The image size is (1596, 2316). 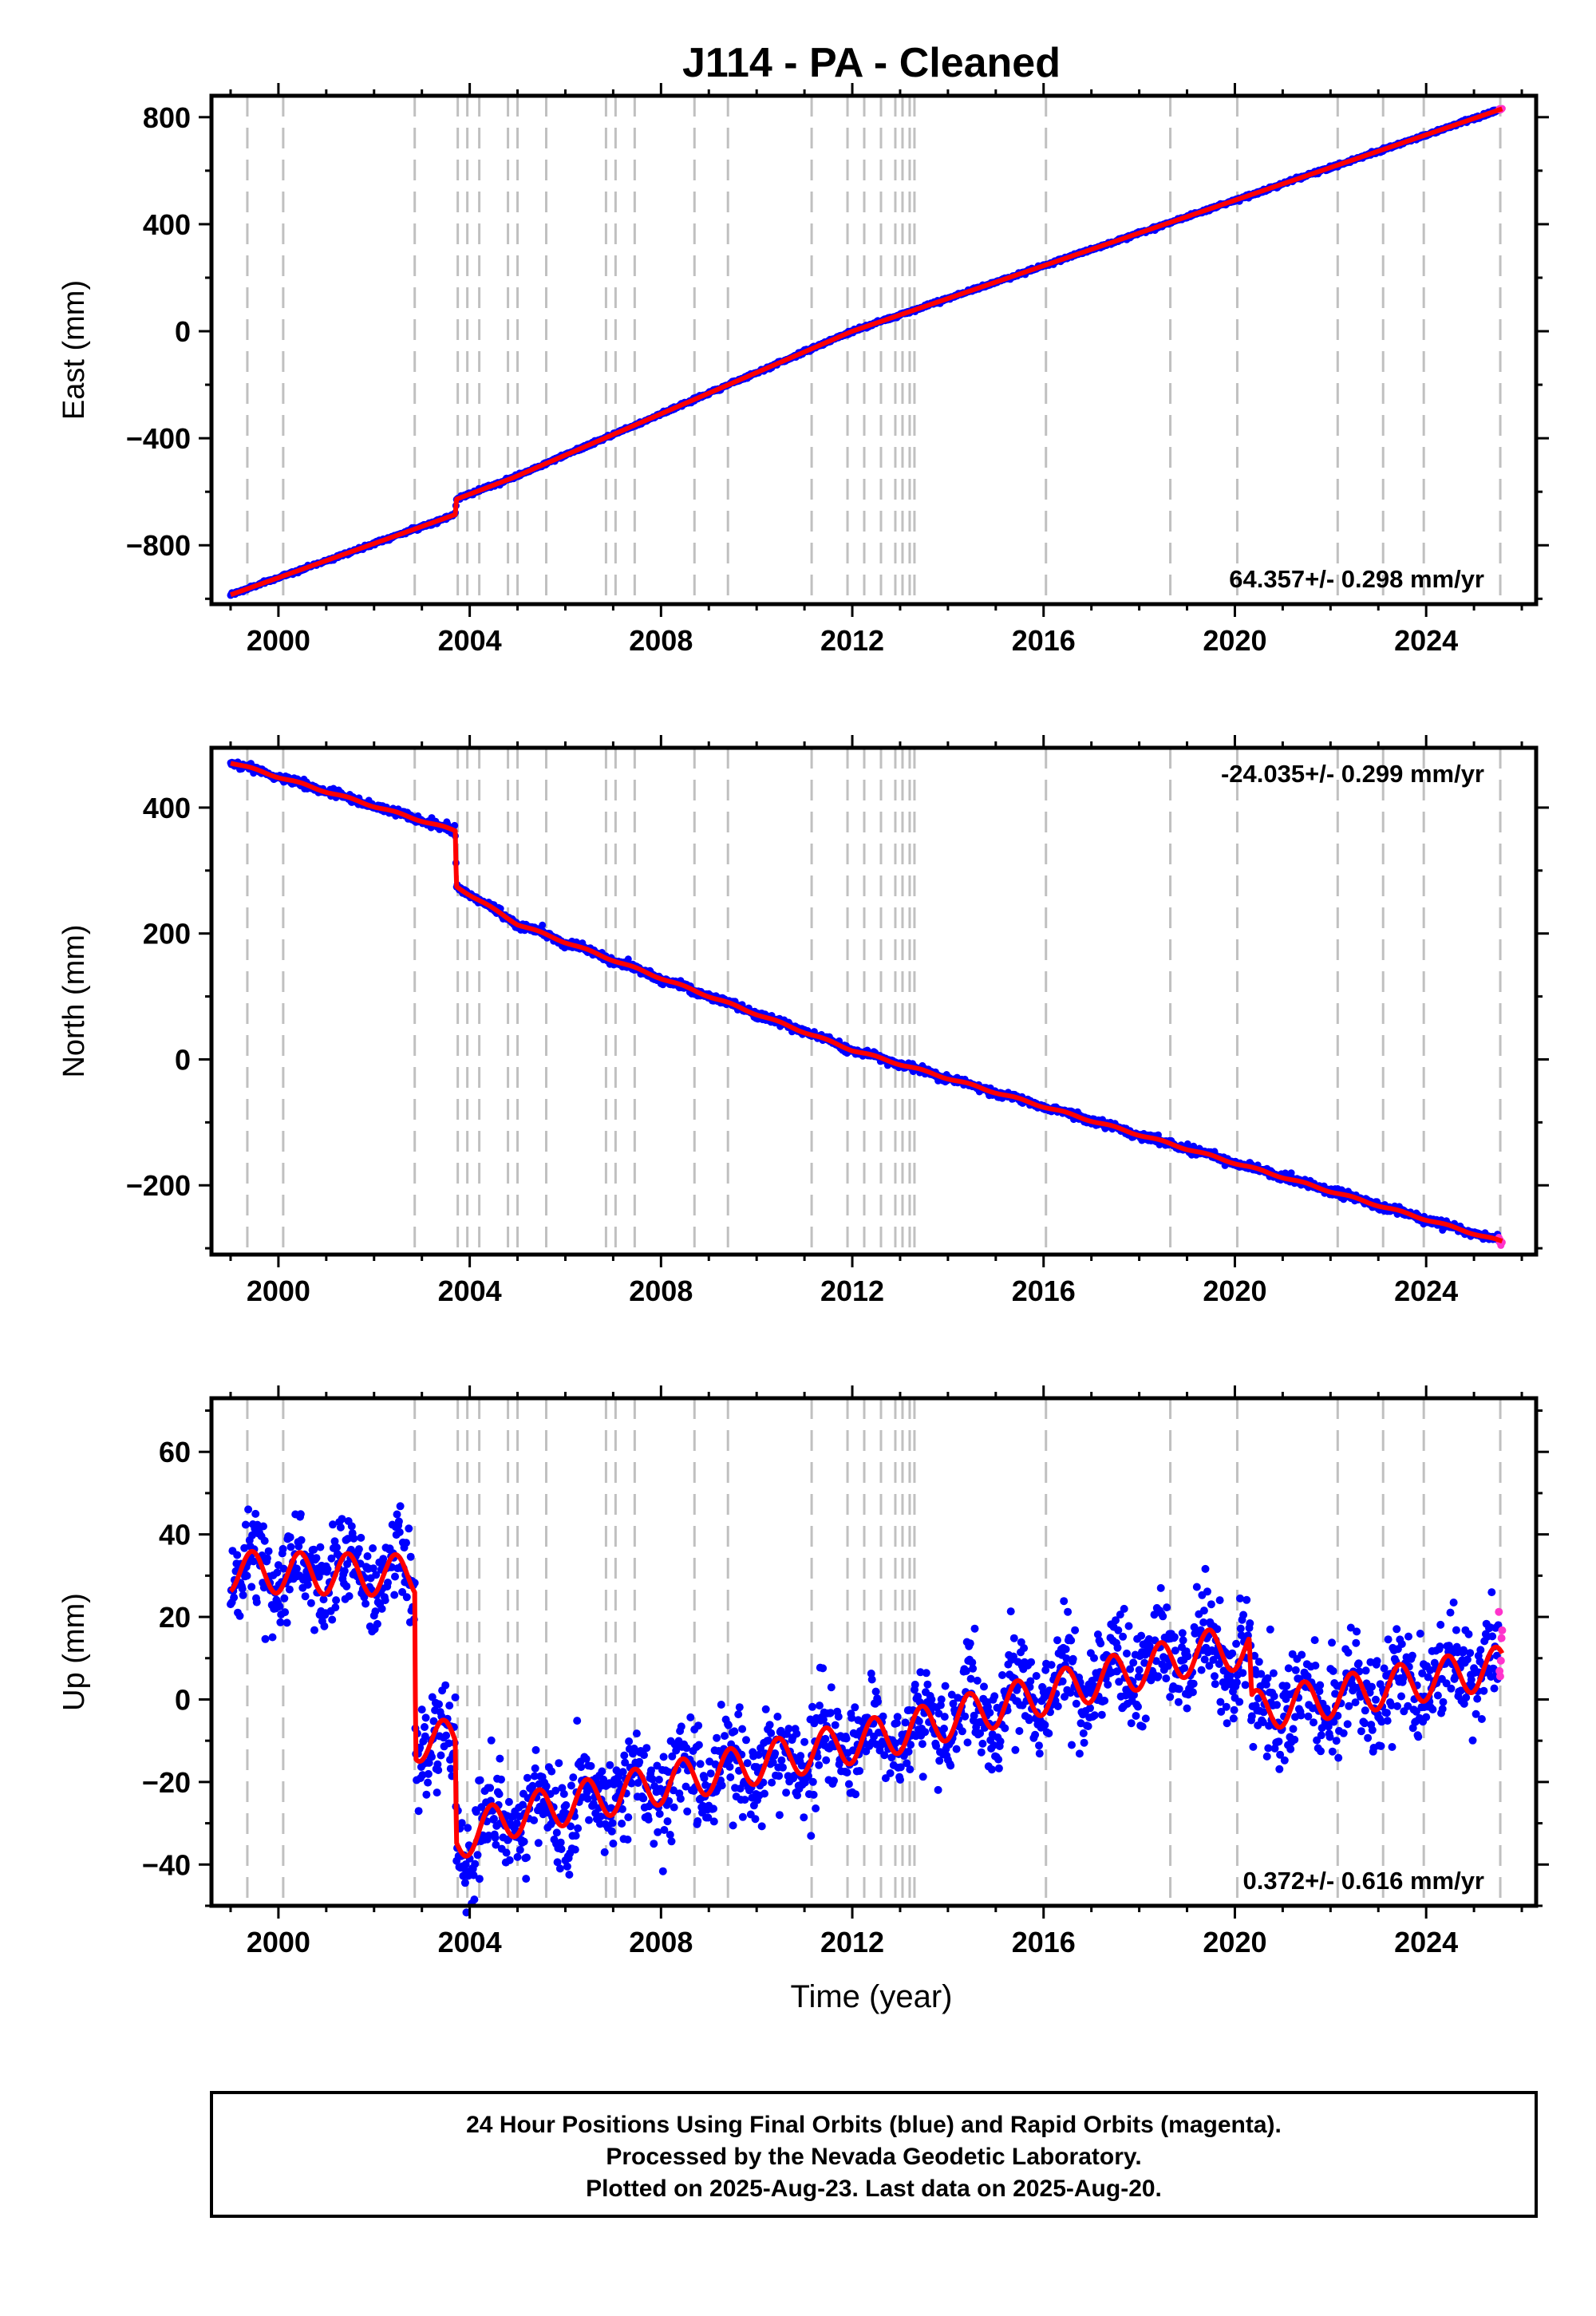 What do you see at coordinates (1426, 640) in the screenshot?
I see `x-tick-label: 2024` at bounding box center [1426, 640].